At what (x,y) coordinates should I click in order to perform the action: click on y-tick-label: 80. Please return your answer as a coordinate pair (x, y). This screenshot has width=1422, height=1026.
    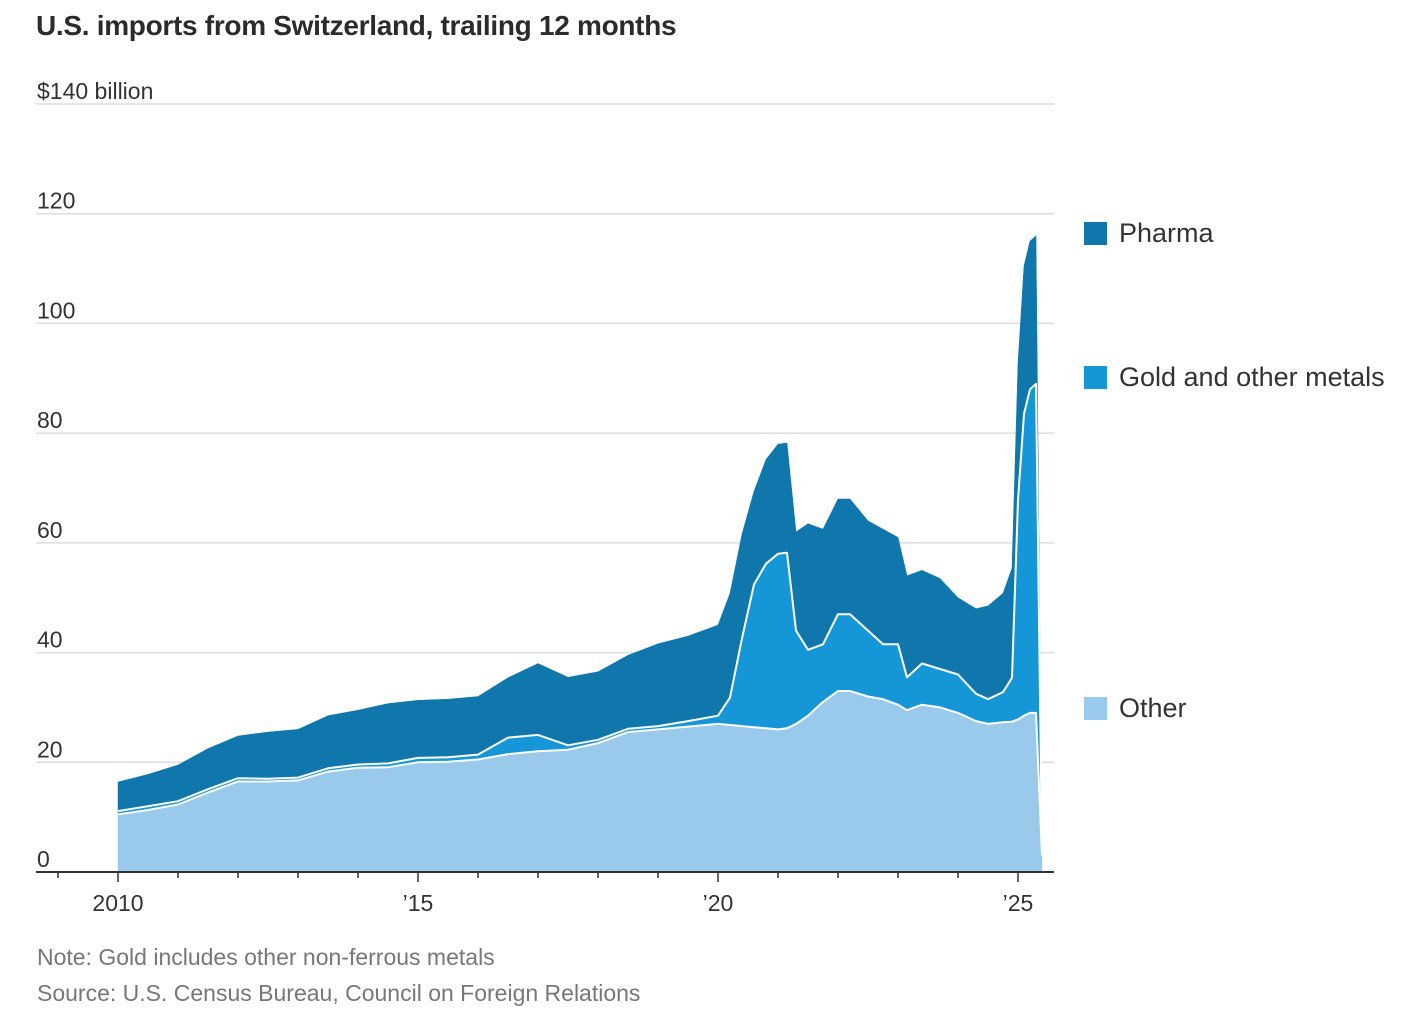
    Looking at the image, I should click on (50, 420).